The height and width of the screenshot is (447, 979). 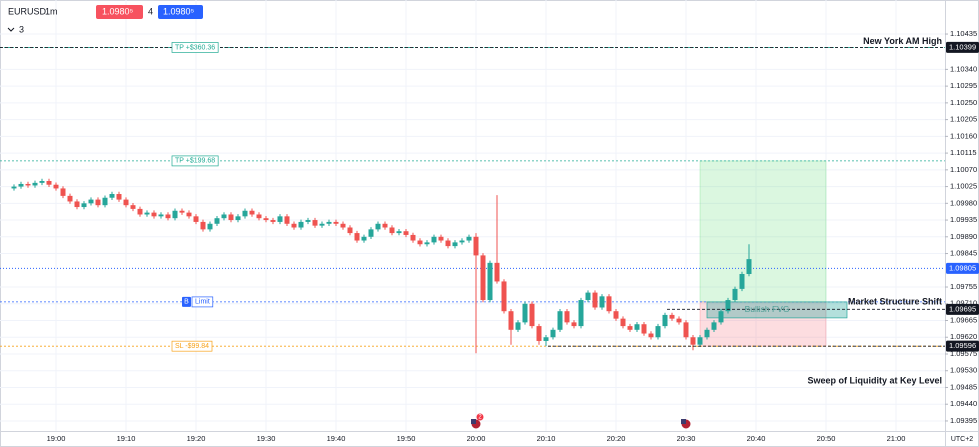 I want to click on buy-price: 1.0980⁵, so click(x=179, y=11).